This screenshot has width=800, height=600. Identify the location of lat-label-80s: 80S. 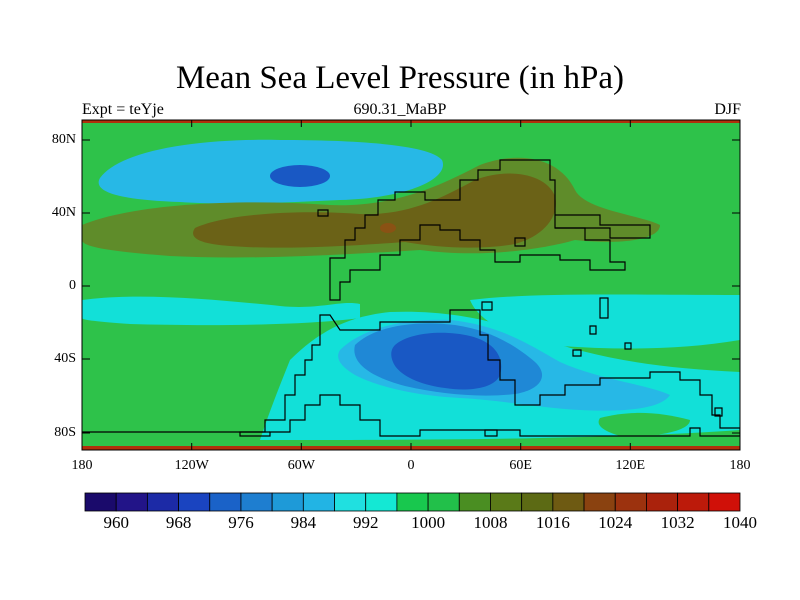
(65, 432).